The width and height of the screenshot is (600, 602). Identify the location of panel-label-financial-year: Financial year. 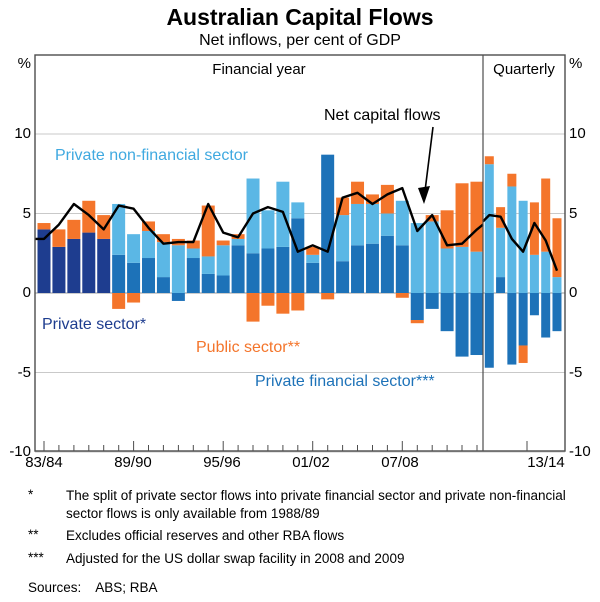
(259, 69).